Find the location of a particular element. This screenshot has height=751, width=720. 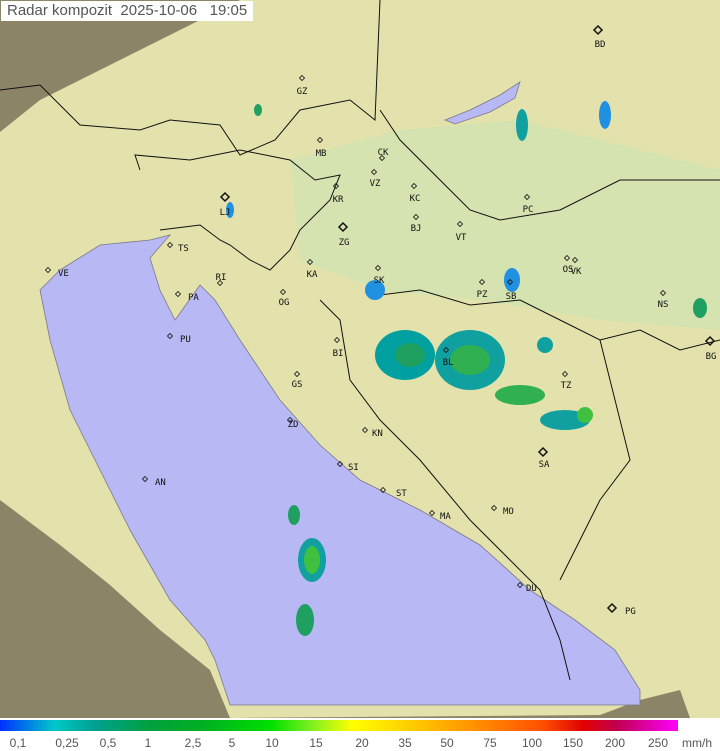

legend-label: 2,5 is located at coordinates (193, 743).